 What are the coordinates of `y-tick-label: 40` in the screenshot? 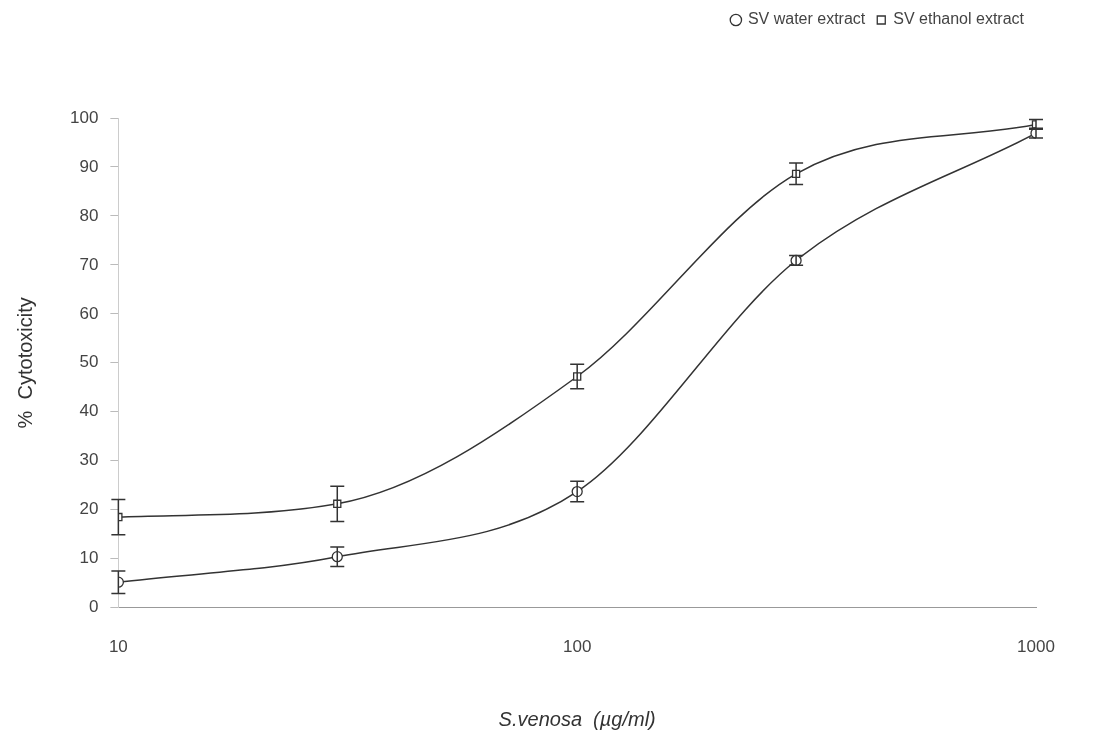 It's located at (89, 411).